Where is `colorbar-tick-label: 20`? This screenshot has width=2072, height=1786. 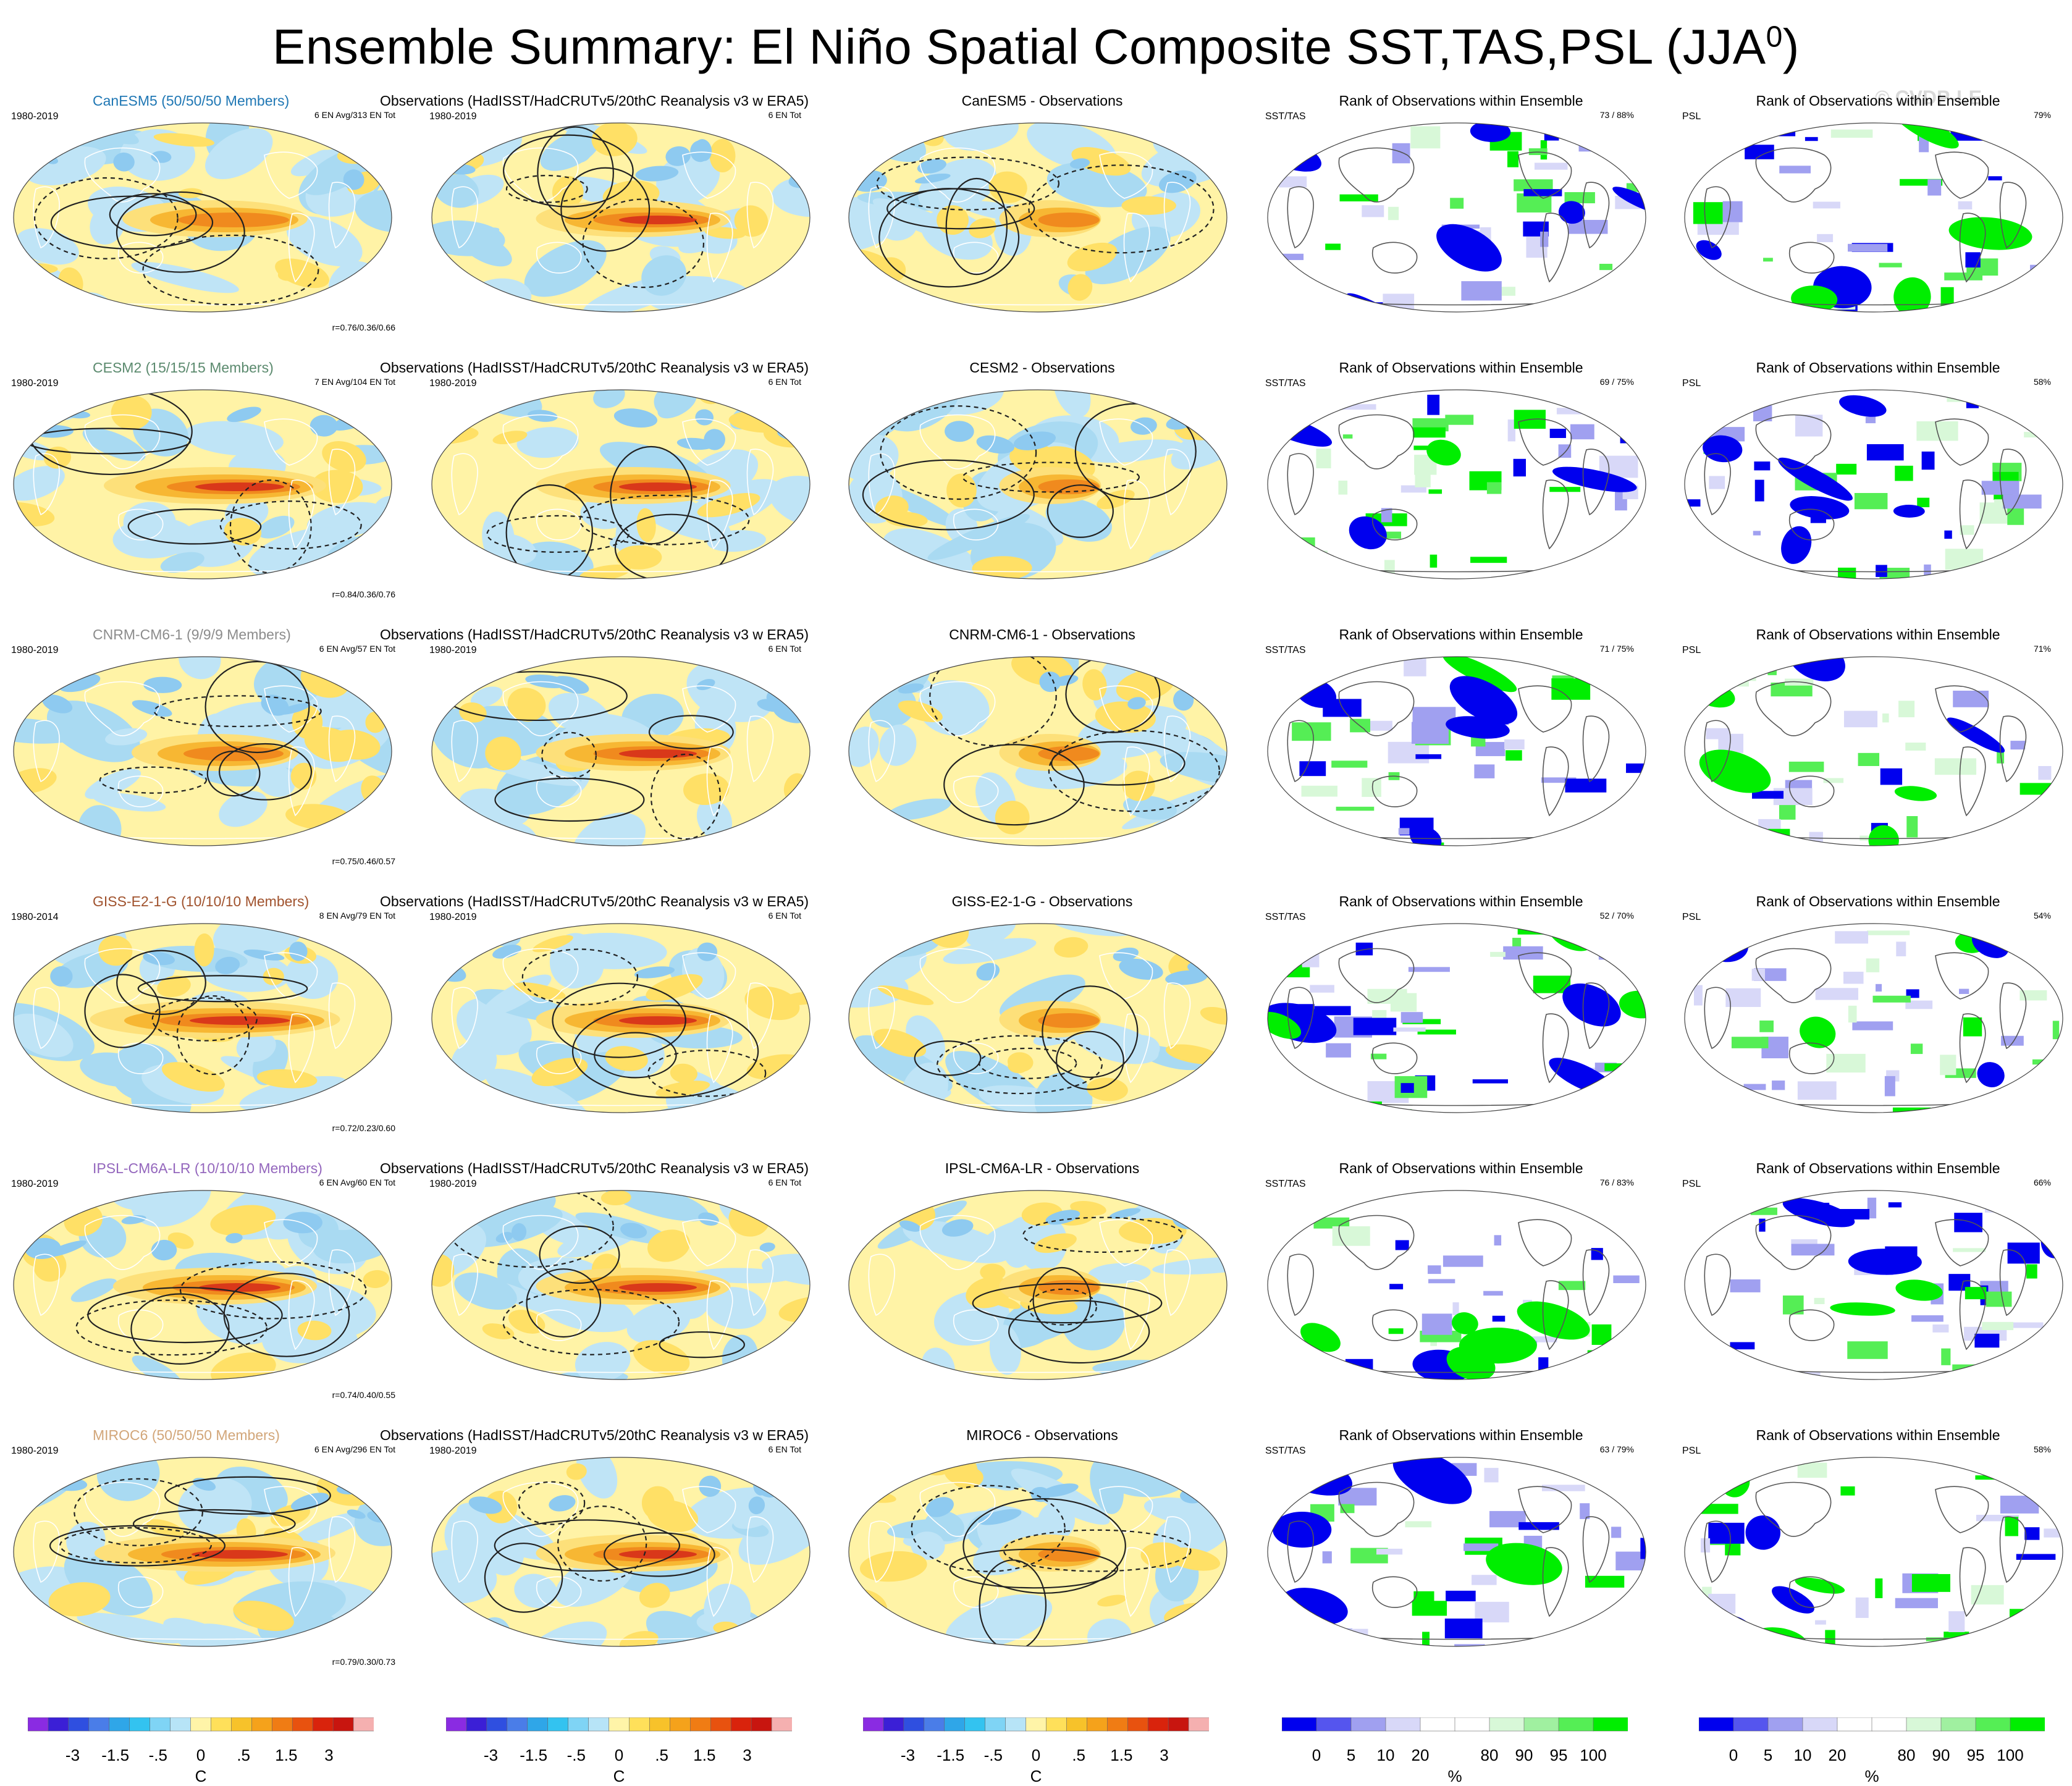
colorbar-tick-label: 20 is located at coordinates (1421, 1756).